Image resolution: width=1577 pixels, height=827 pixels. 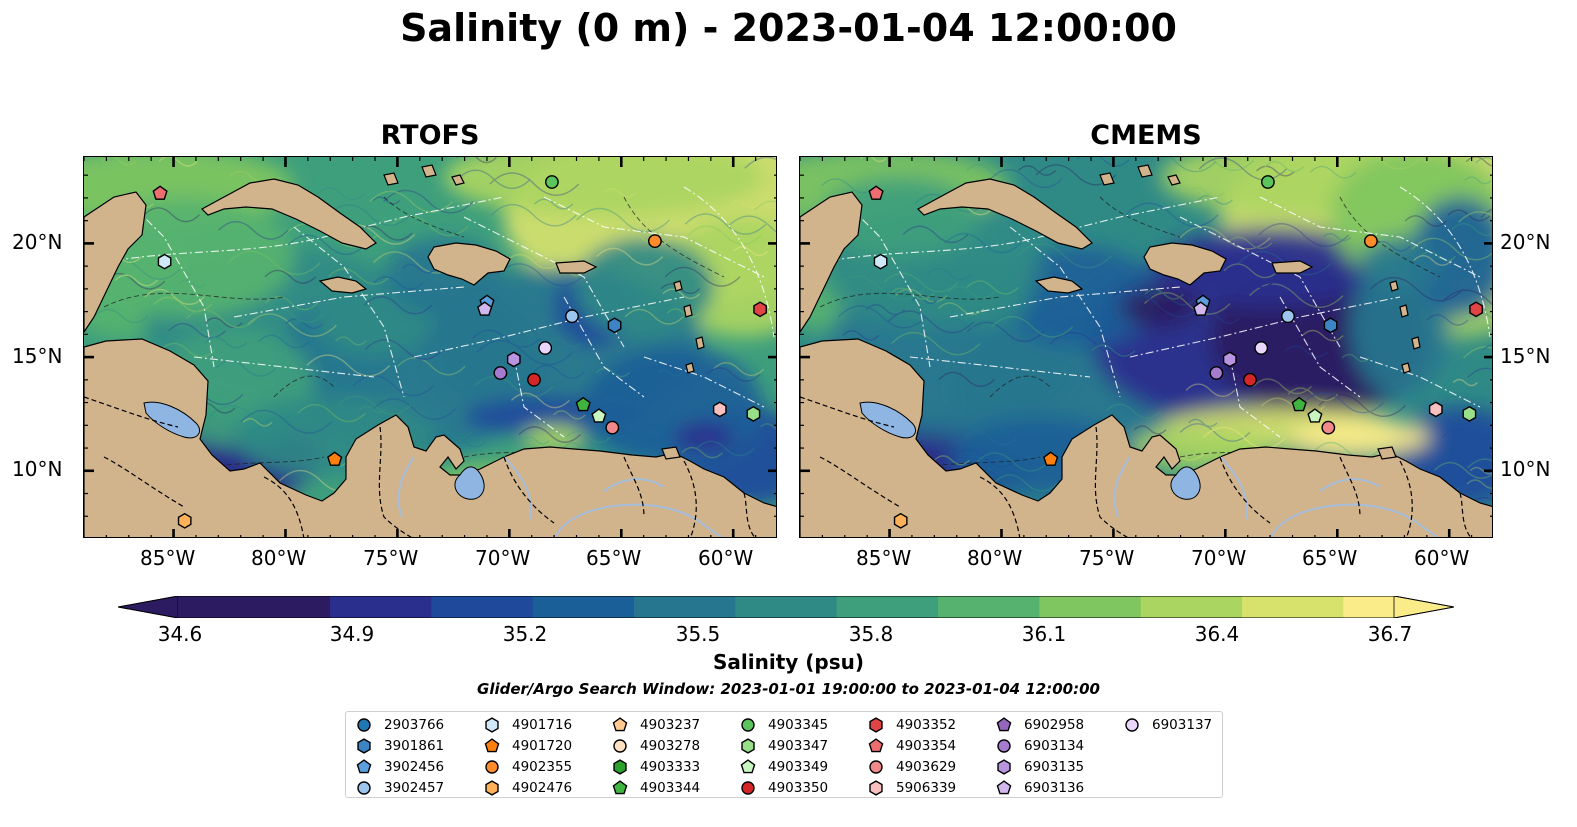 I want to click on legend-label: 4903347, so click(x=798, y=745).